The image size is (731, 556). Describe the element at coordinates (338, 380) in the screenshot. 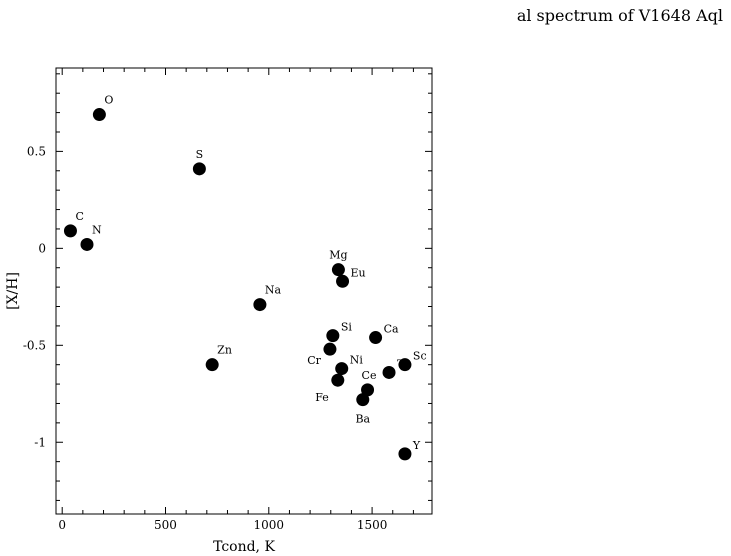

I see `data-point-fe` at that location.